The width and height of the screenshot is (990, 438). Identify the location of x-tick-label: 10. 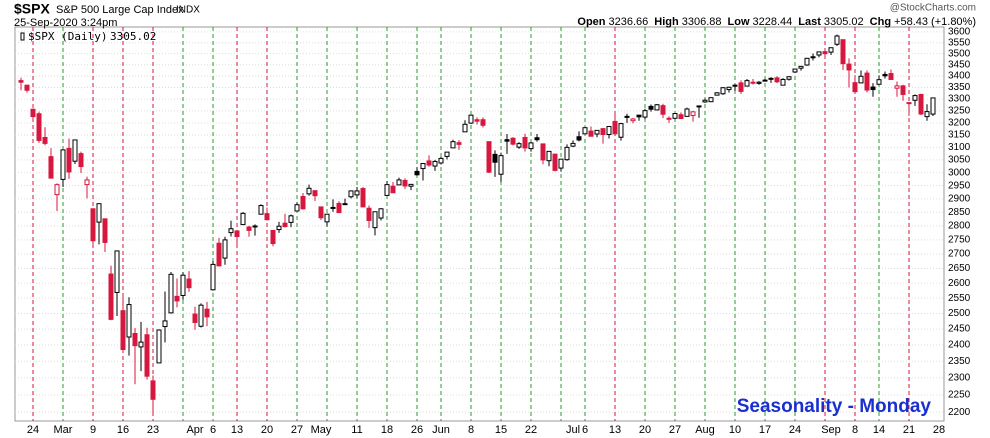
(735, 430).